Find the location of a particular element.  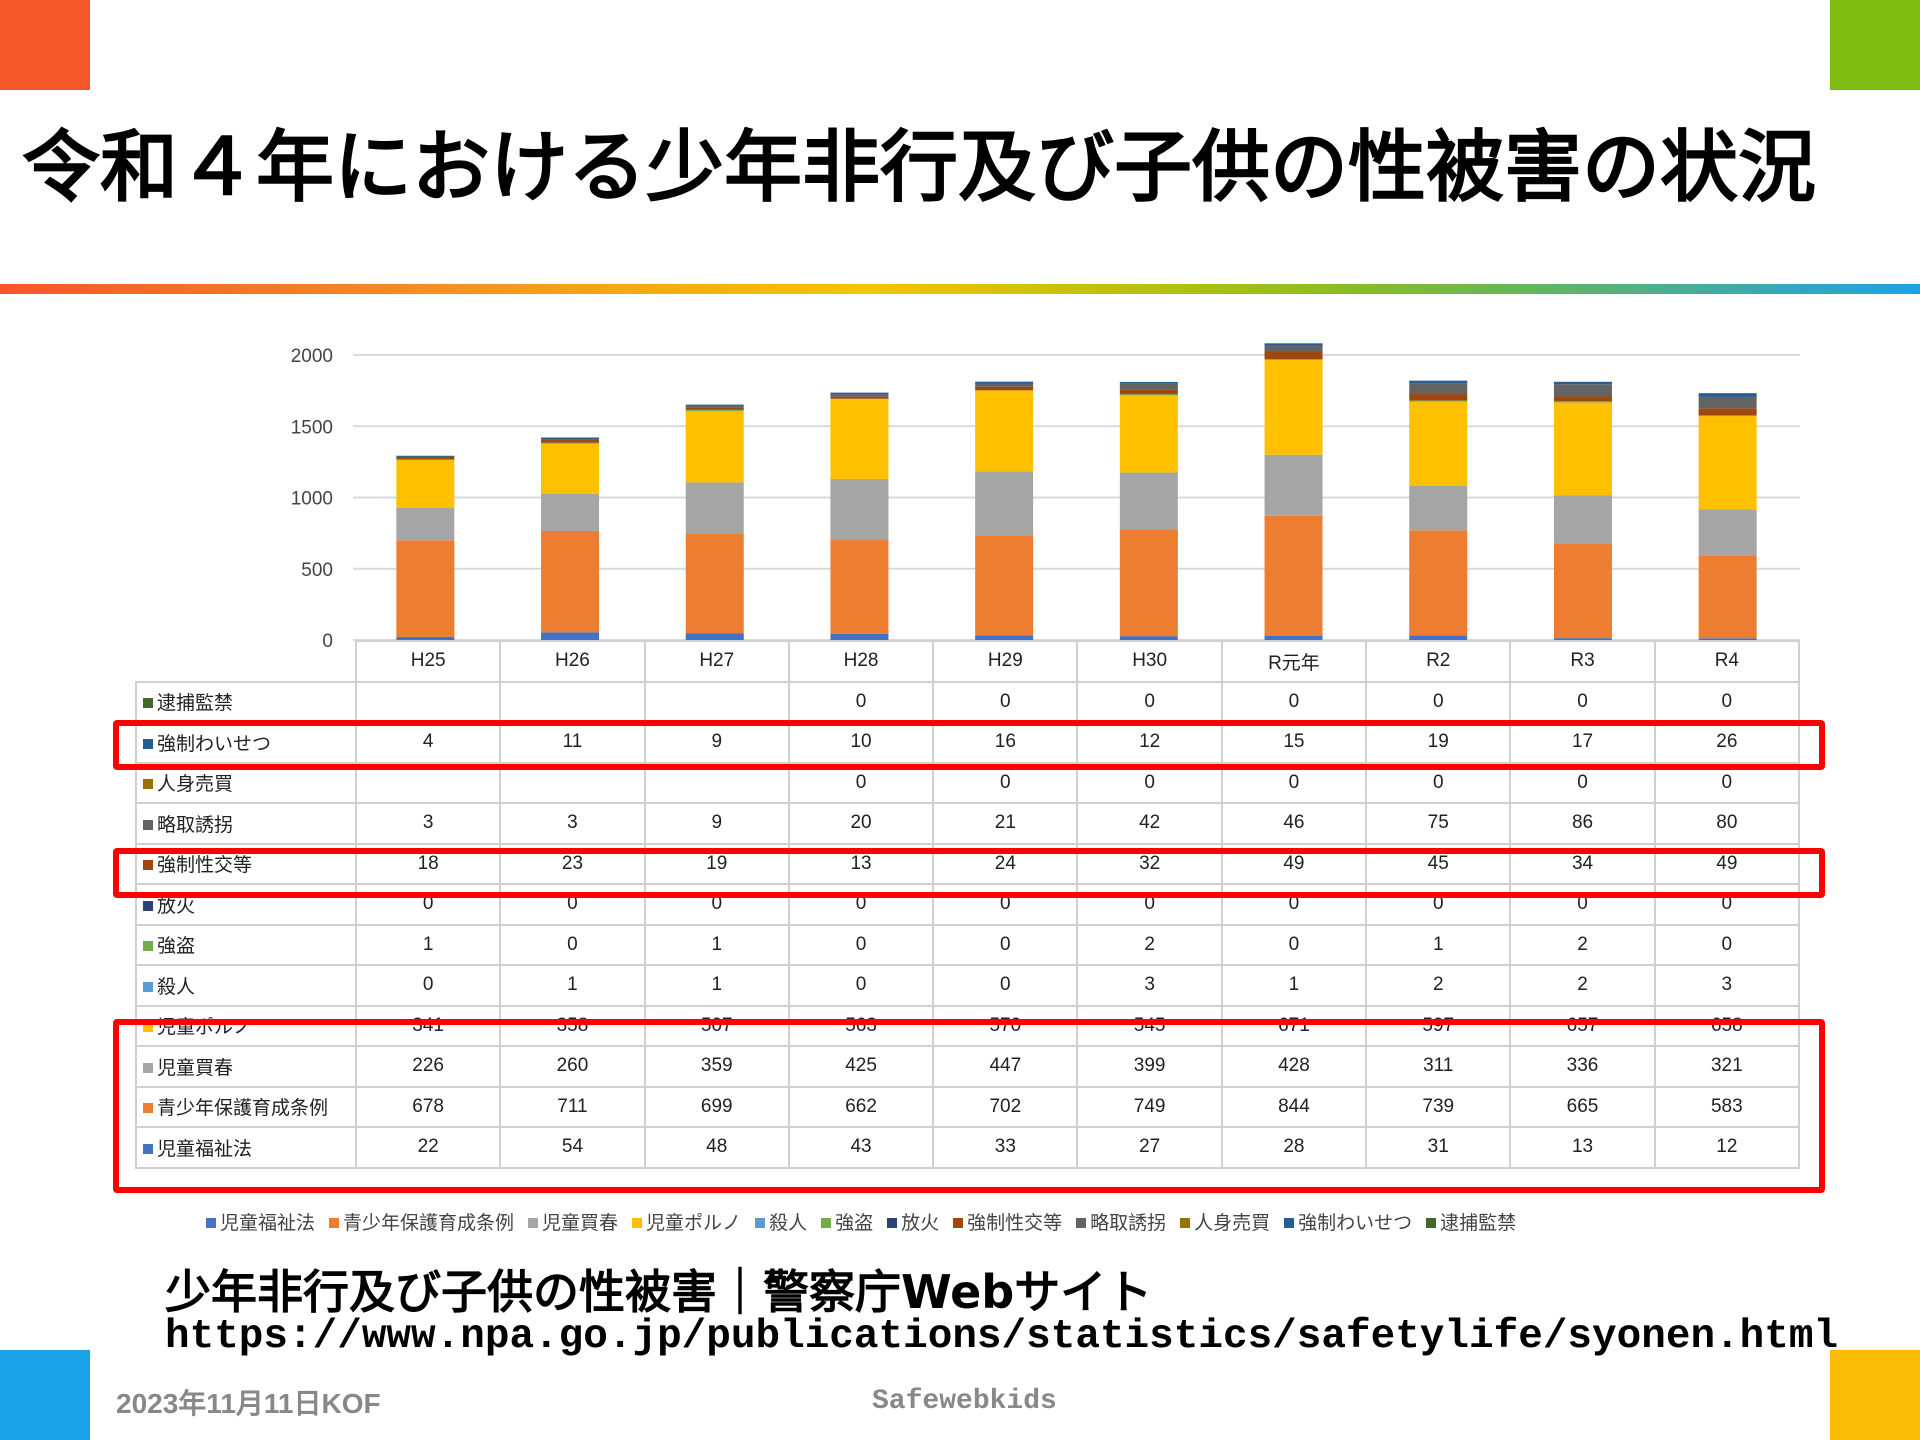

data-cell: 28 is located at coordinates (1294, 1147).